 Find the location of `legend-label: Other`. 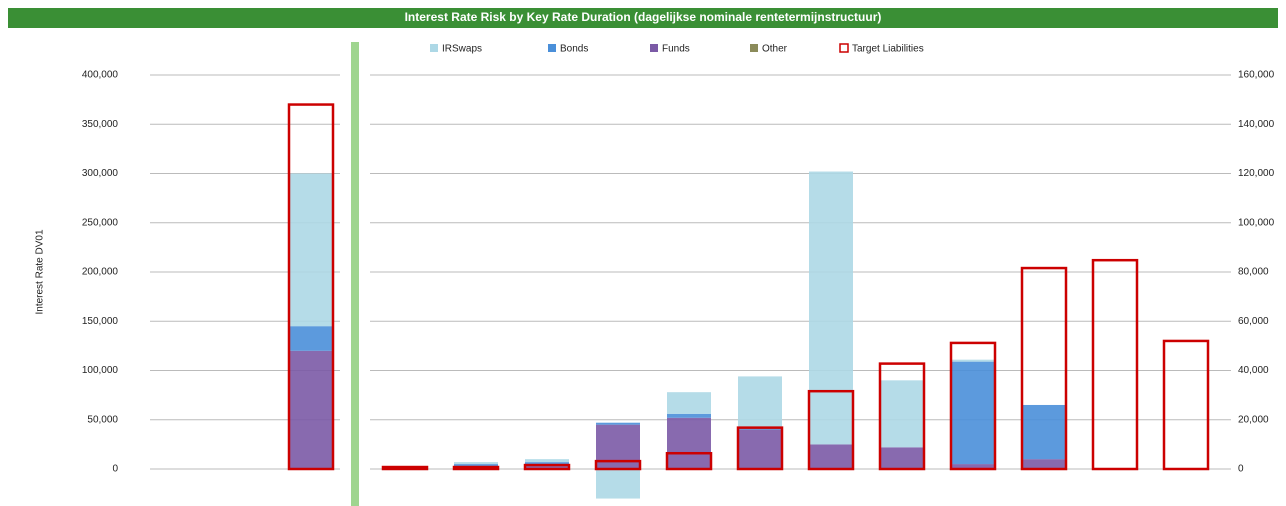

legend-label: Other is located at coordinates (775, 49).